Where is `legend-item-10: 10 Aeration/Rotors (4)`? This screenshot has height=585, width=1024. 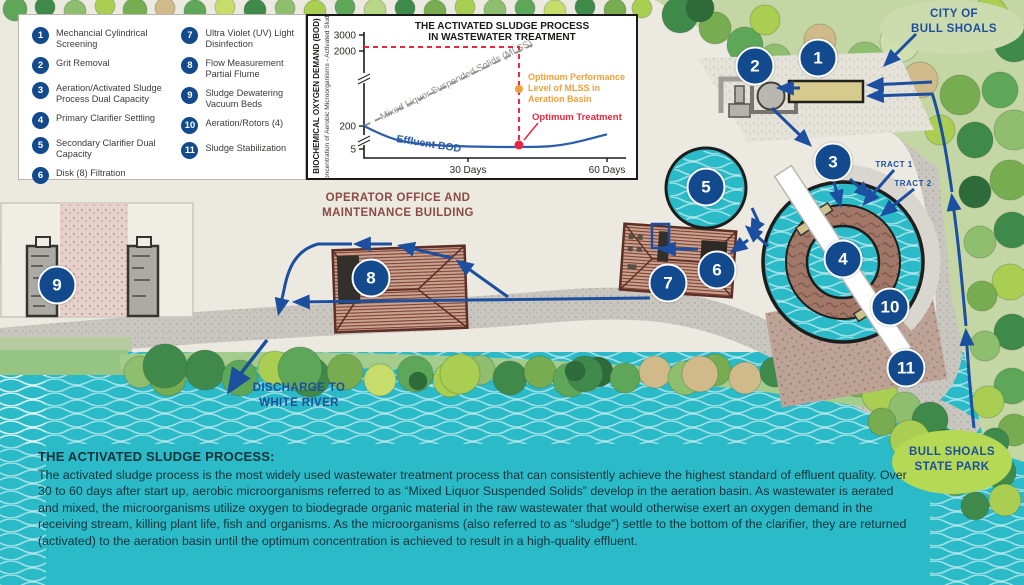 legend-item-10: 10 Aeration/Rotors (4) is located at coordinates (240, 125).